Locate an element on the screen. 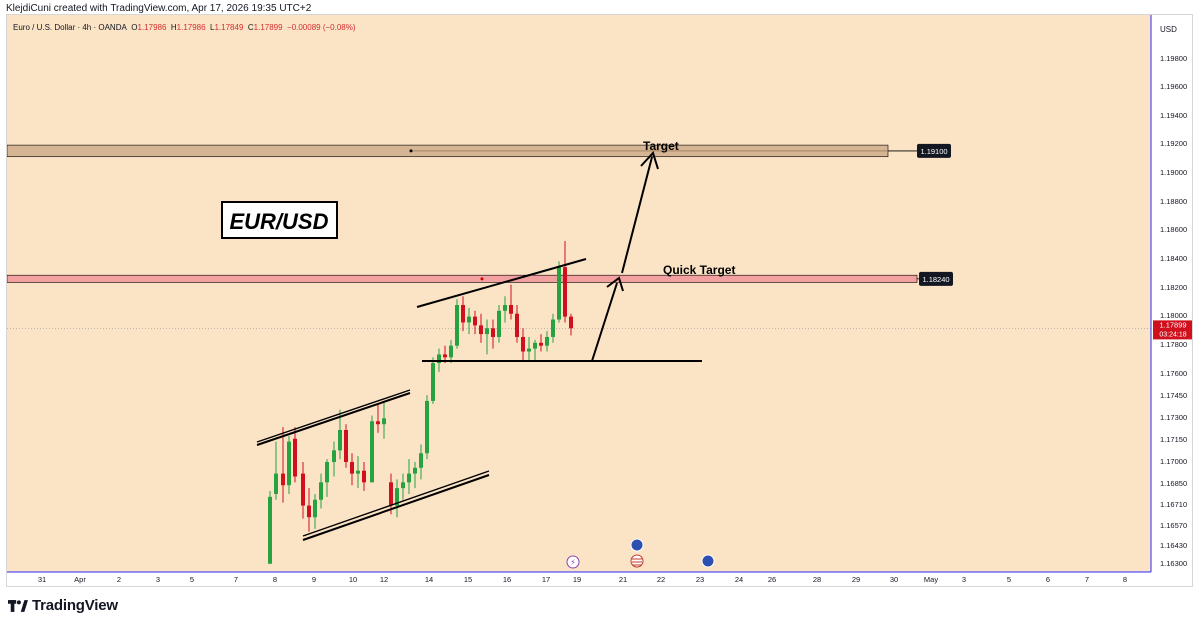 This screenshot has width=1200, height=627. y-tick-label: 1.19600 is located at coordinates (1173, 86).